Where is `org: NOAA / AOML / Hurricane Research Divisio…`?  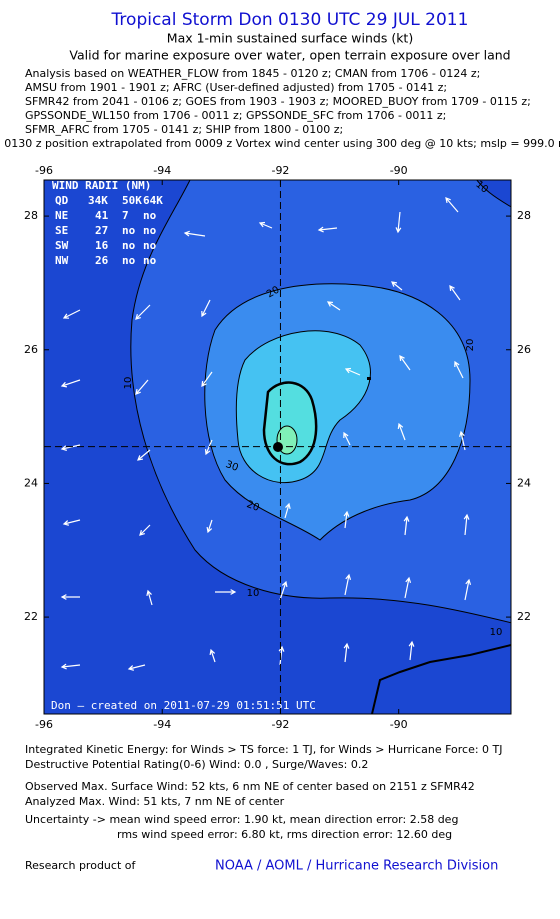
org: NOAA / AOML / Hurricane Research Divisio… is located at coordinates (356, 866).